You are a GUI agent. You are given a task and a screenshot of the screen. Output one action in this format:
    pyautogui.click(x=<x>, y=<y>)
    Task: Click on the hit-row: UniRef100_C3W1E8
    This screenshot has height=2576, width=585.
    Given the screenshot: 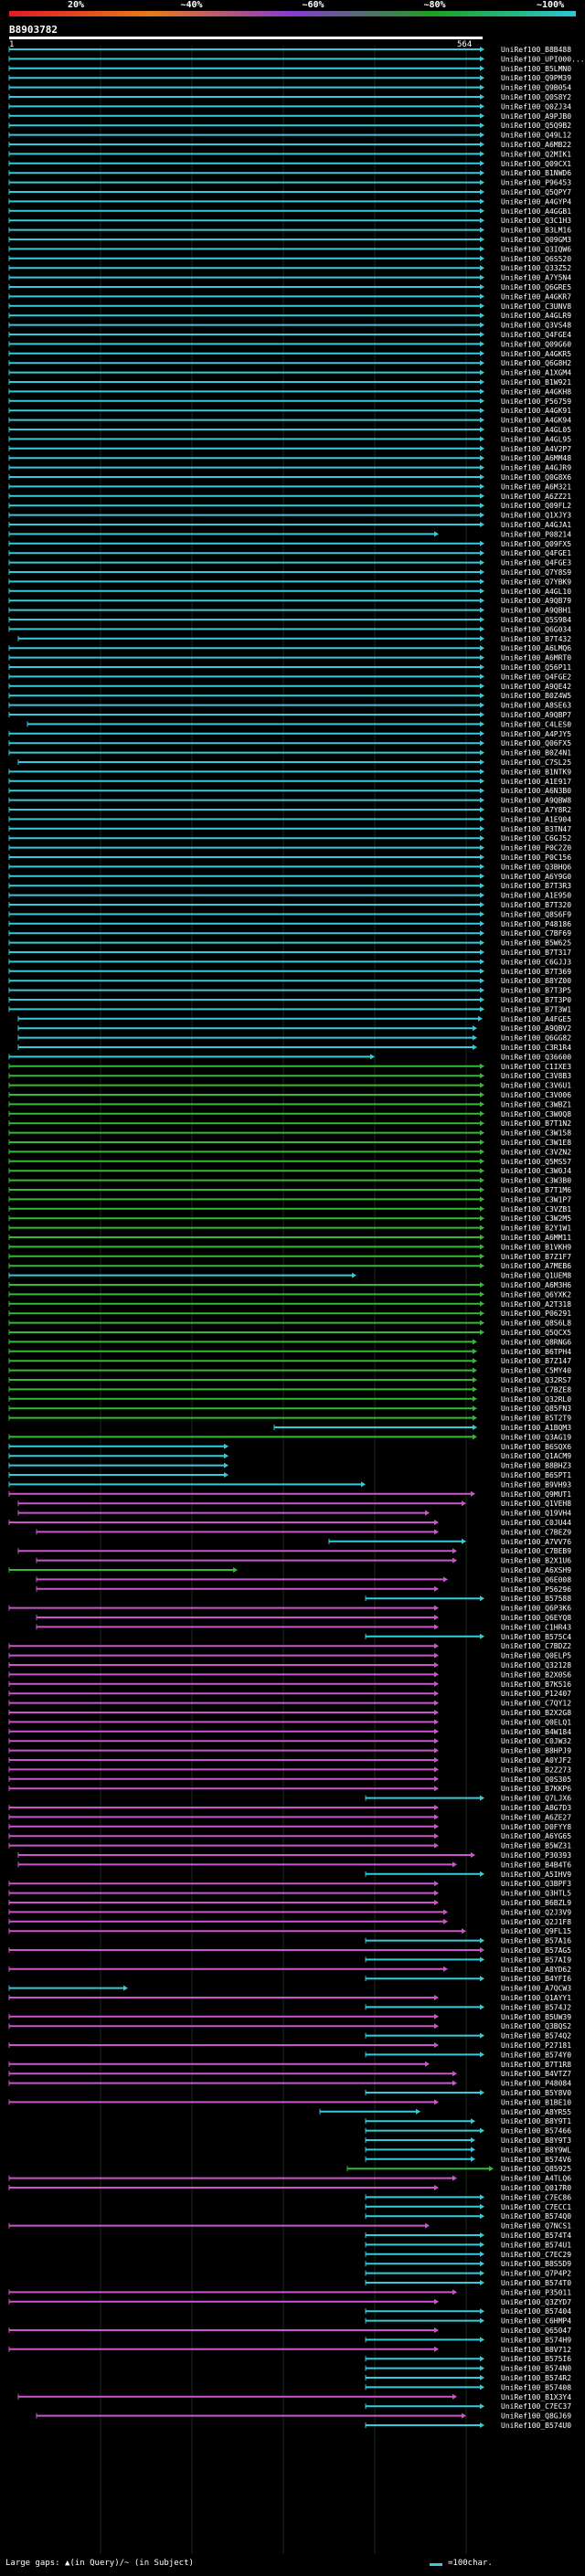 What is the action you would take?
    pyautogui.click(x=289, y=1143)
    